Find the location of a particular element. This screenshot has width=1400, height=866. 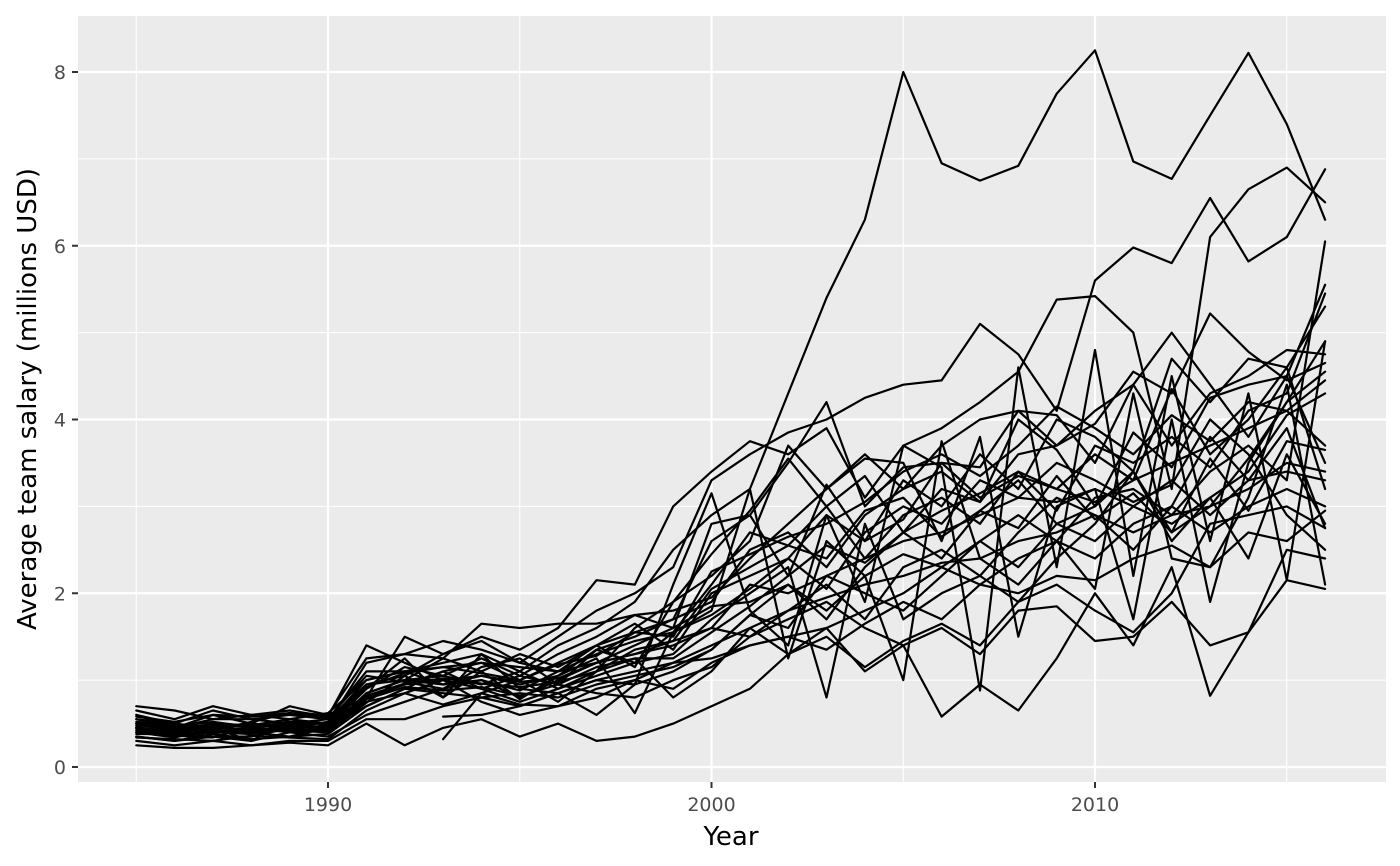

y-tick-label: 4 is located at coordinates (60, 421).